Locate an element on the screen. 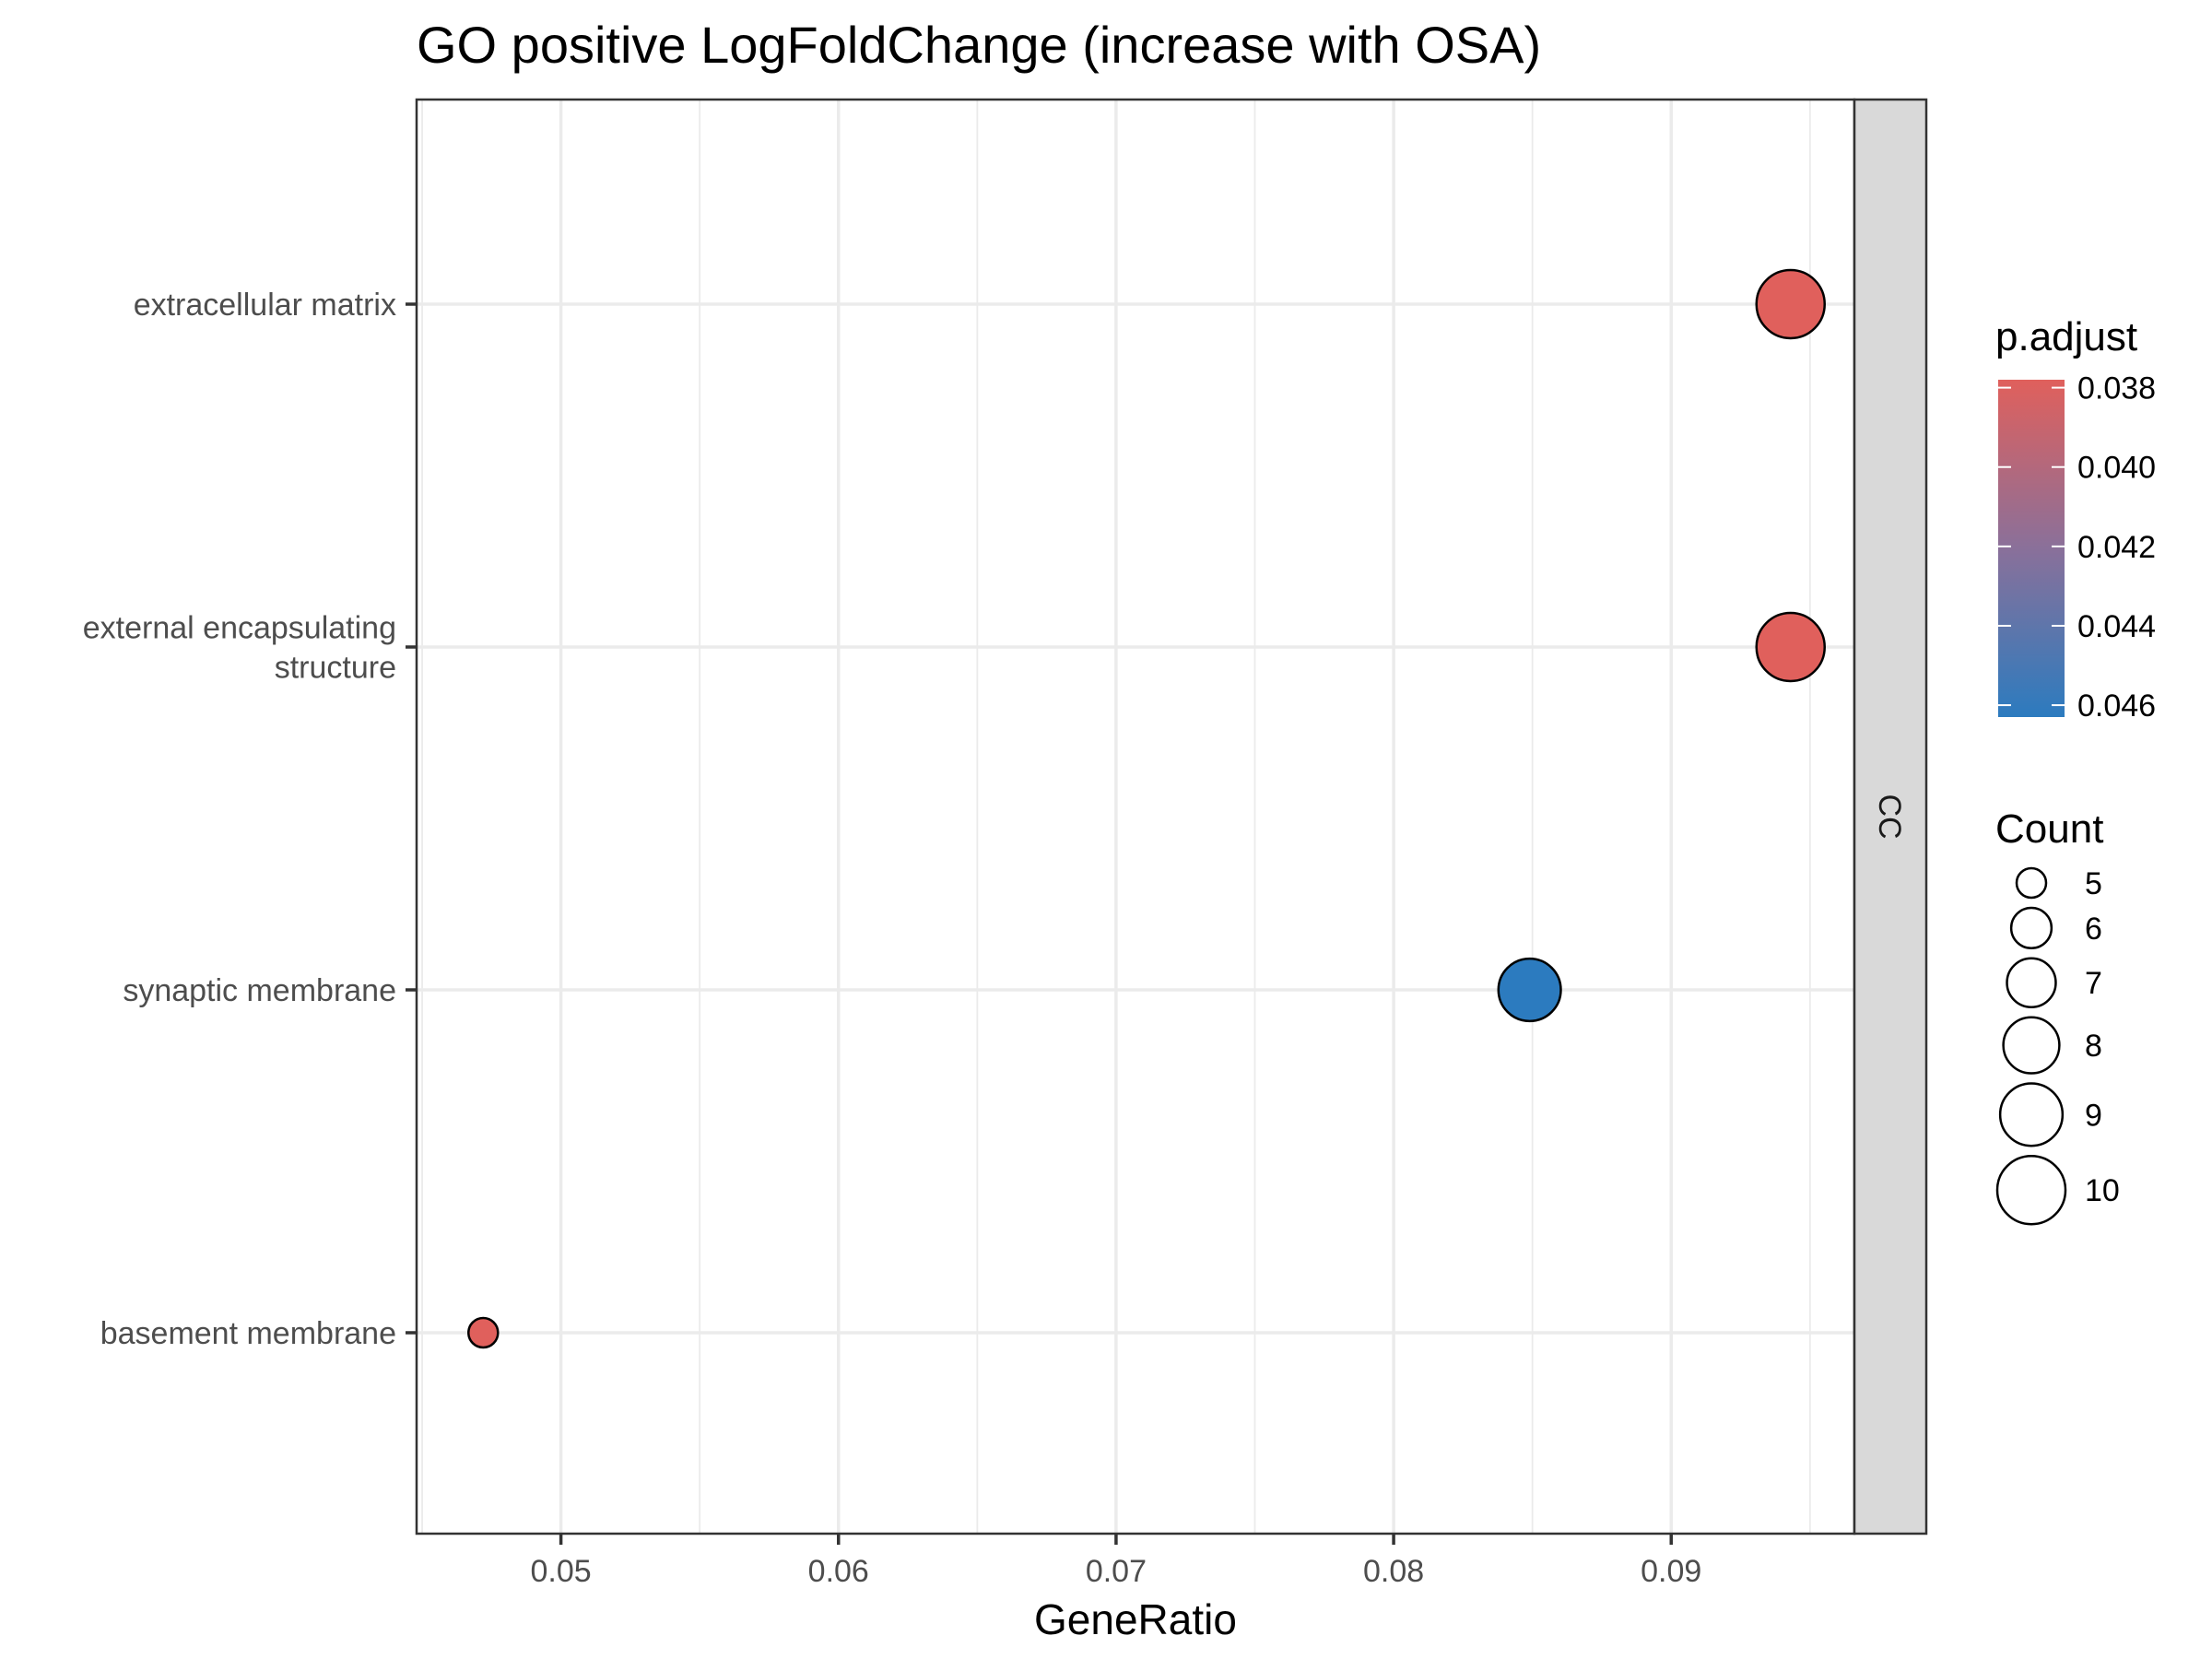 Image resolution: width=2212 pixels, height=1659 pixels. x-tick-label: 0.09 is located at coordinates (1671, 1571).